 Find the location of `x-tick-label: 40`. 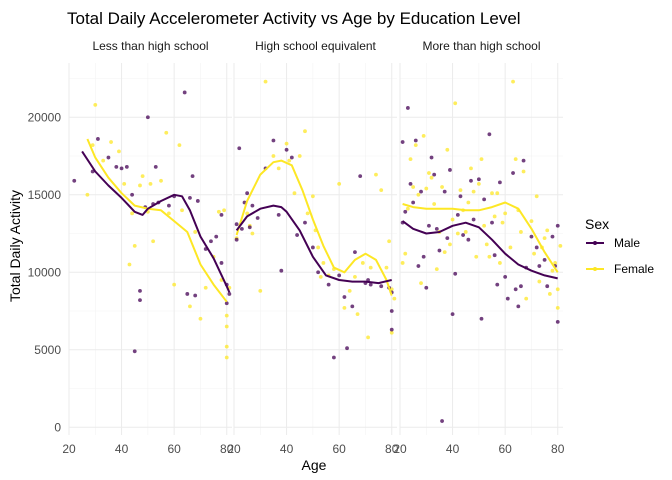

x-tick-label: 40 is located at coordinates (287, 449).